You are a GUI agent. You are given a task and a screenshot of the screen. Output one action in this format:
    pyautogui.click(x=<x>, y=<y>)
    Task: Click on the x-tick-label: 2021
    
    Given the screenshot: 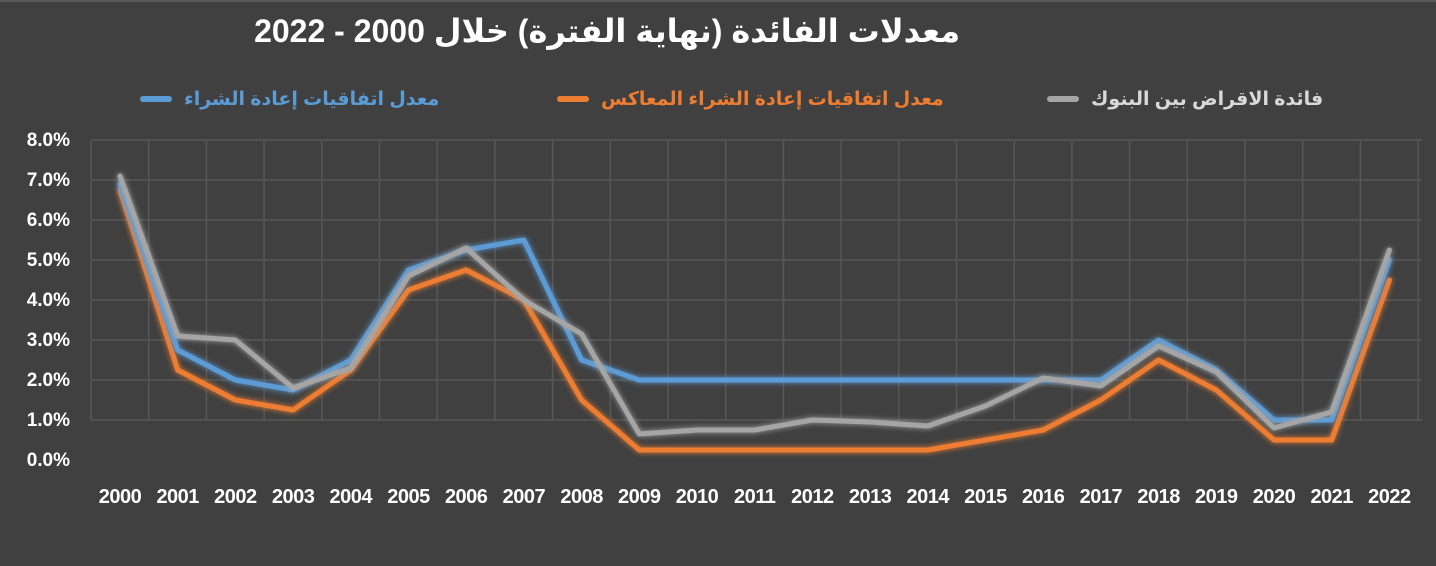 What is the action you would take?
    pyautogui.click(x=1331, y=497)
    